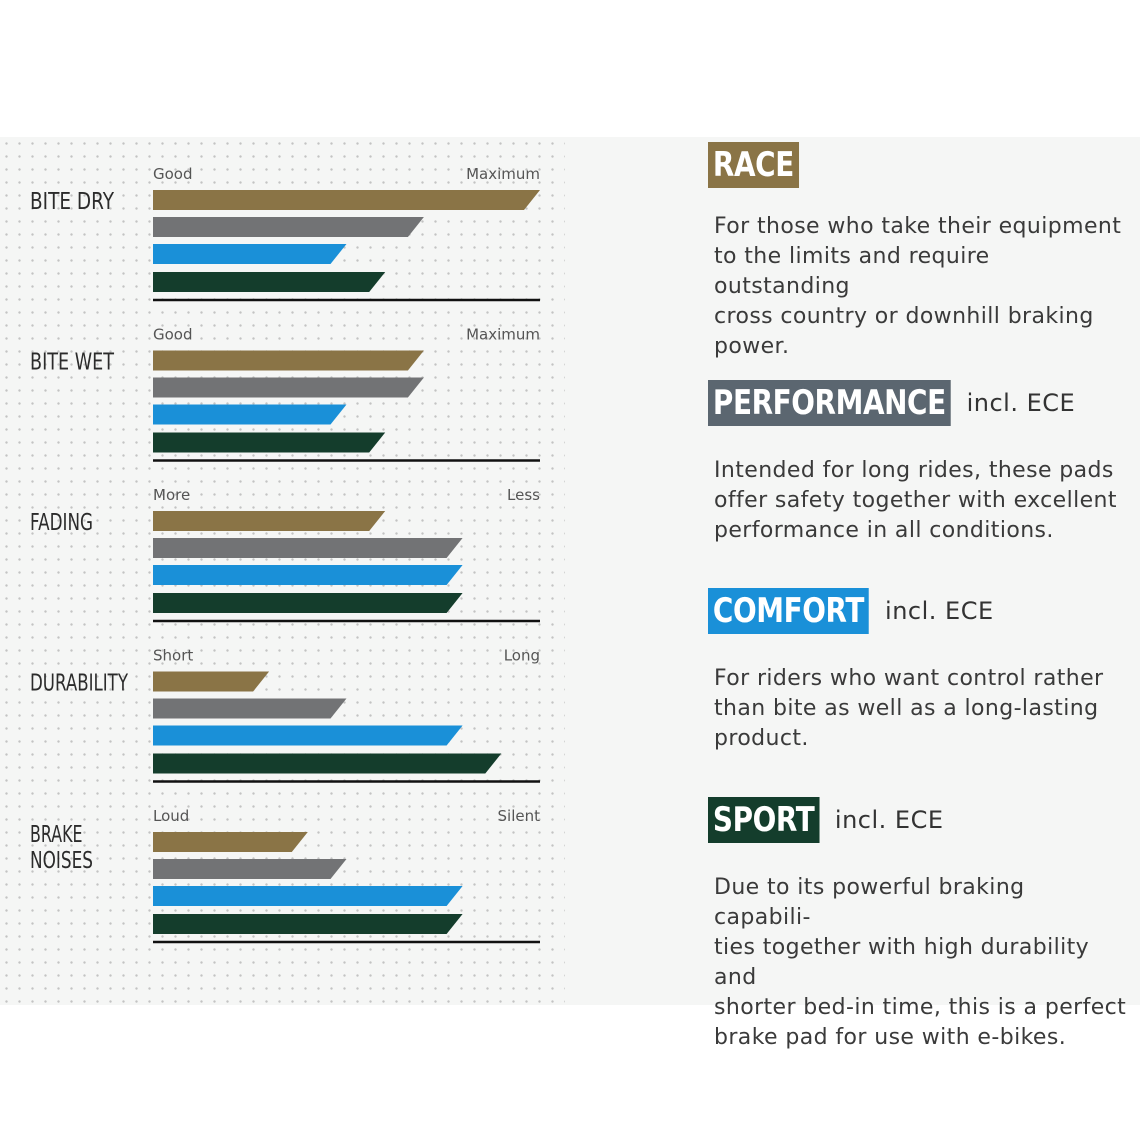 The image size is (1140, 1140). I want to click on scale-low-label: Loud, so click(171, 816).